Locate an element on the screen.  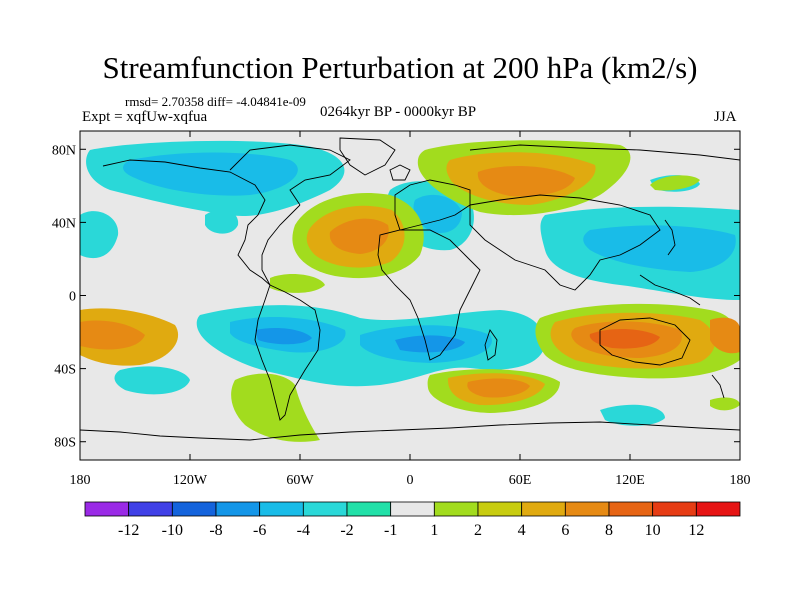
coast-japan is located at coordinates (670, 237).